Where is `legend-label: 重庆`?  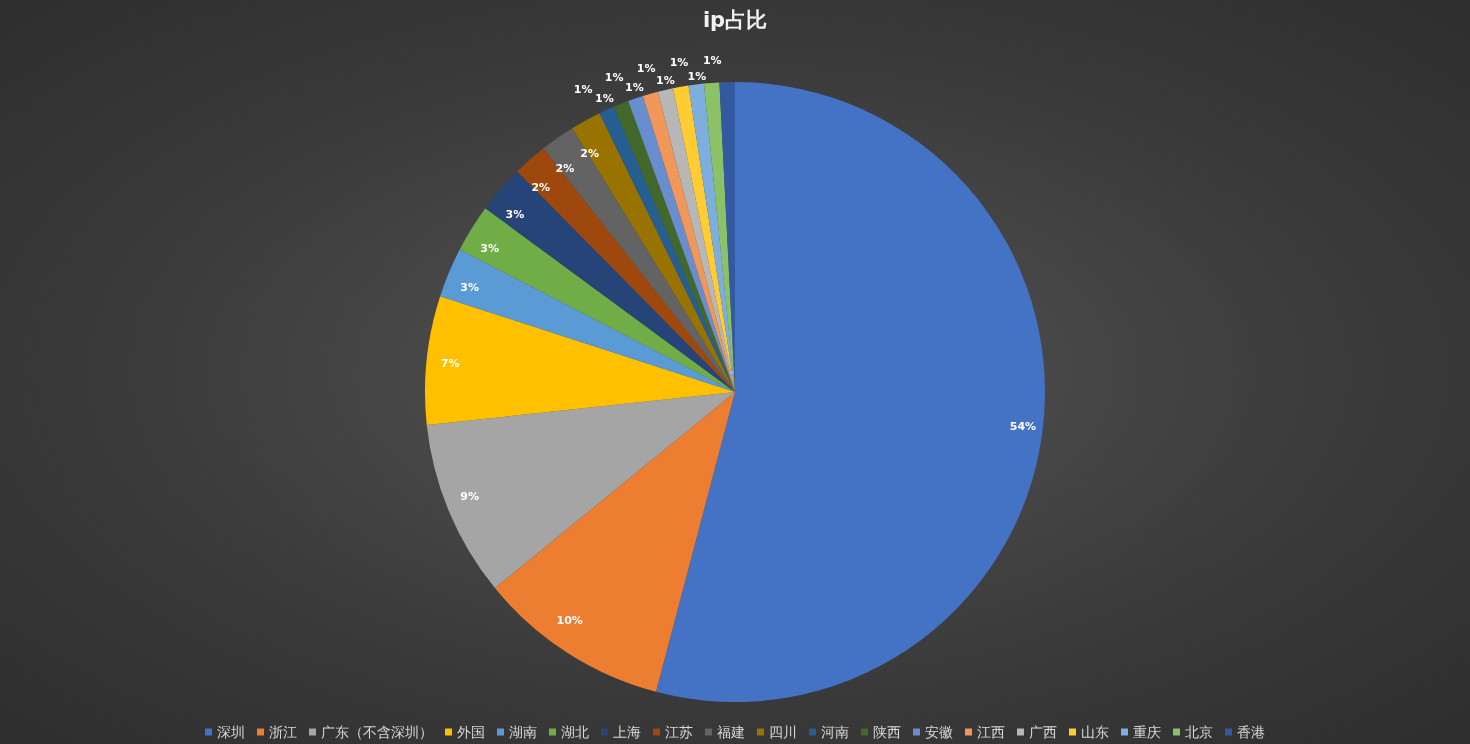 legend-label: 重庆 is located at coordinates (1147, 732).